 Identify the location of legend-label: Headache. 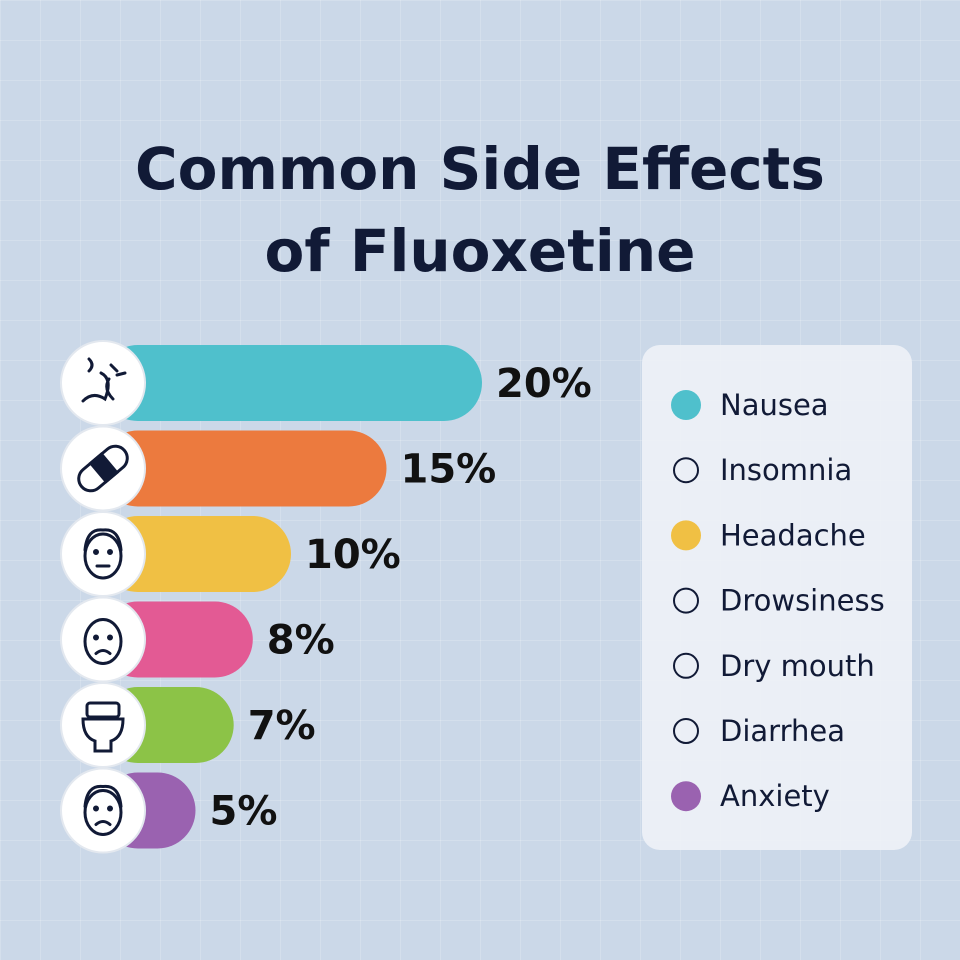
(793, 535).